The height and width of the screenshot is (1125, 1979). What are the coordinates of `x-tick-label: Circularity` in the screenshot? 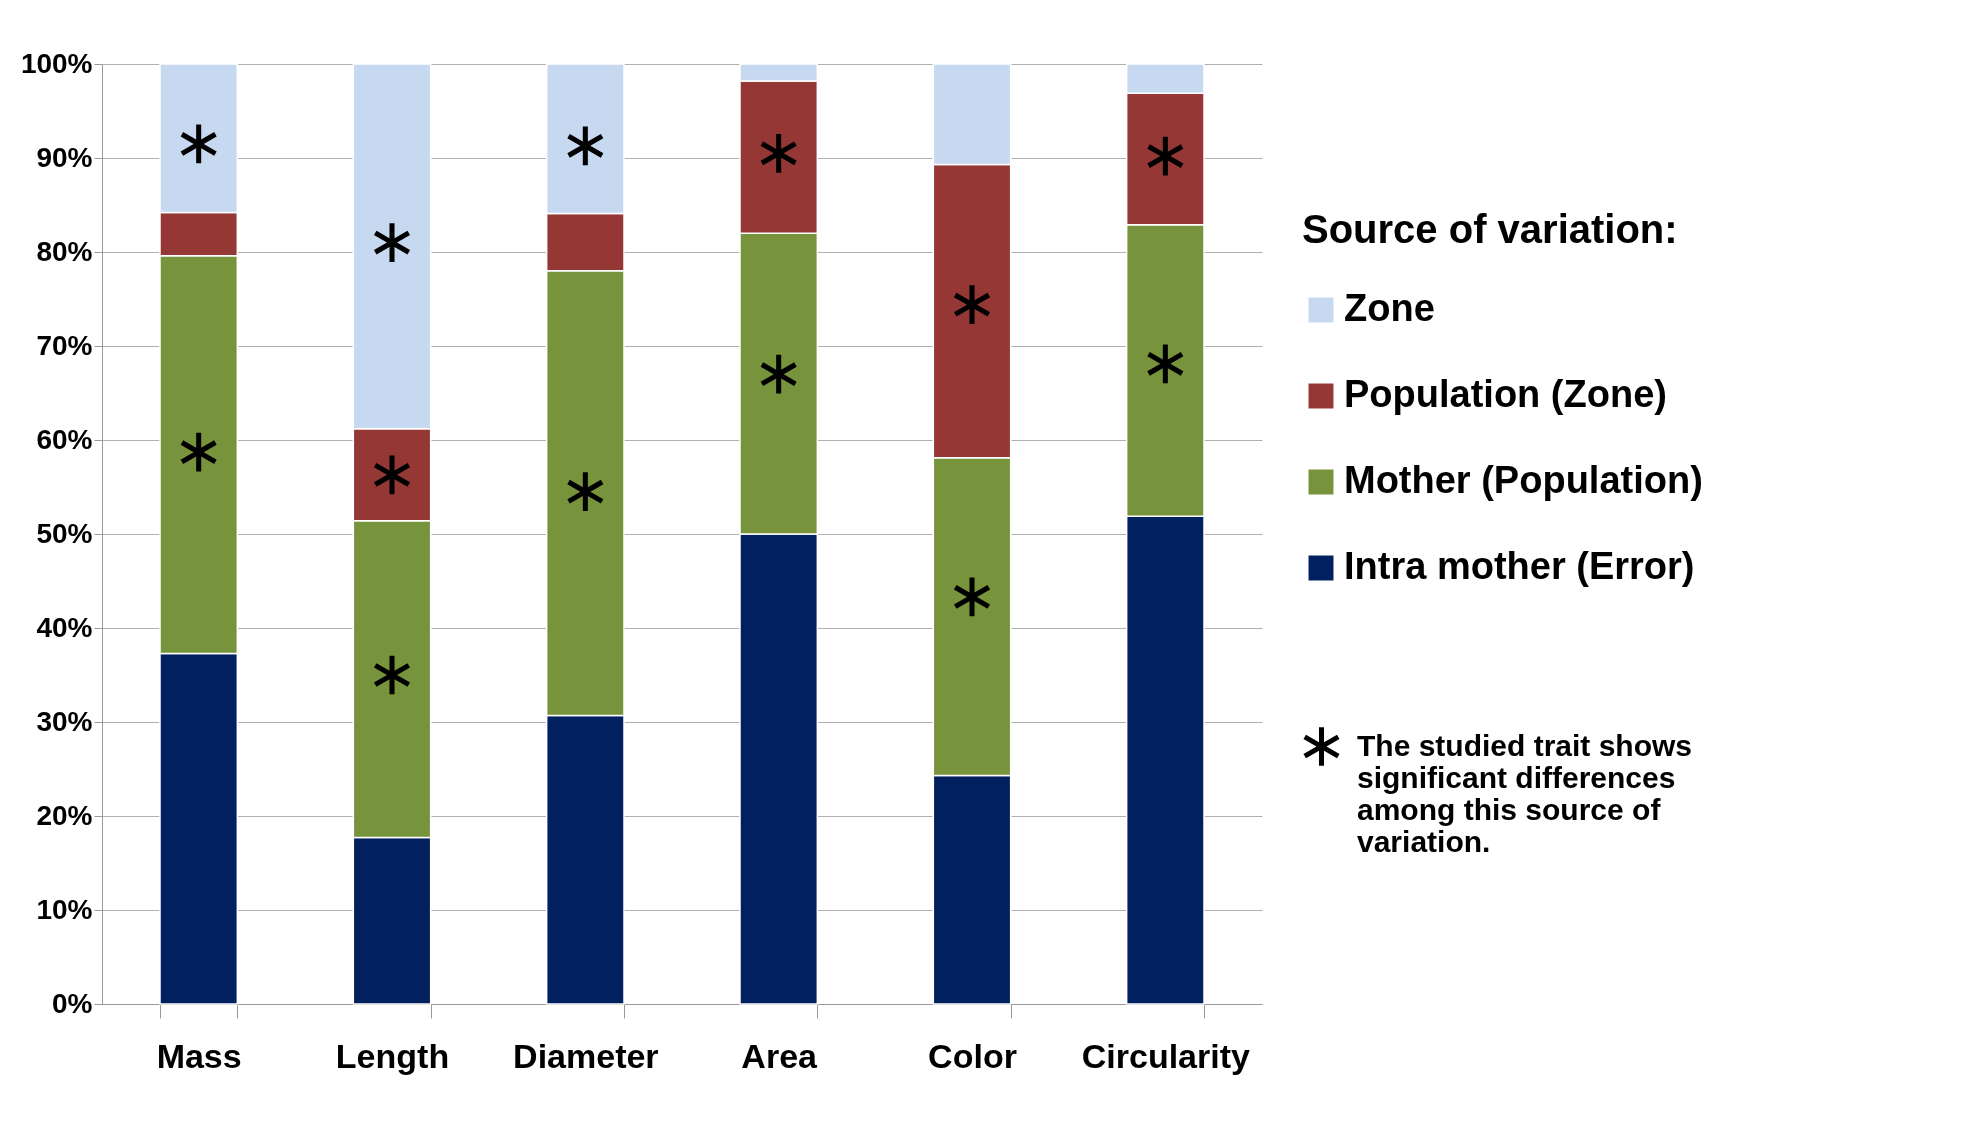 It's located at (1165, 1055).